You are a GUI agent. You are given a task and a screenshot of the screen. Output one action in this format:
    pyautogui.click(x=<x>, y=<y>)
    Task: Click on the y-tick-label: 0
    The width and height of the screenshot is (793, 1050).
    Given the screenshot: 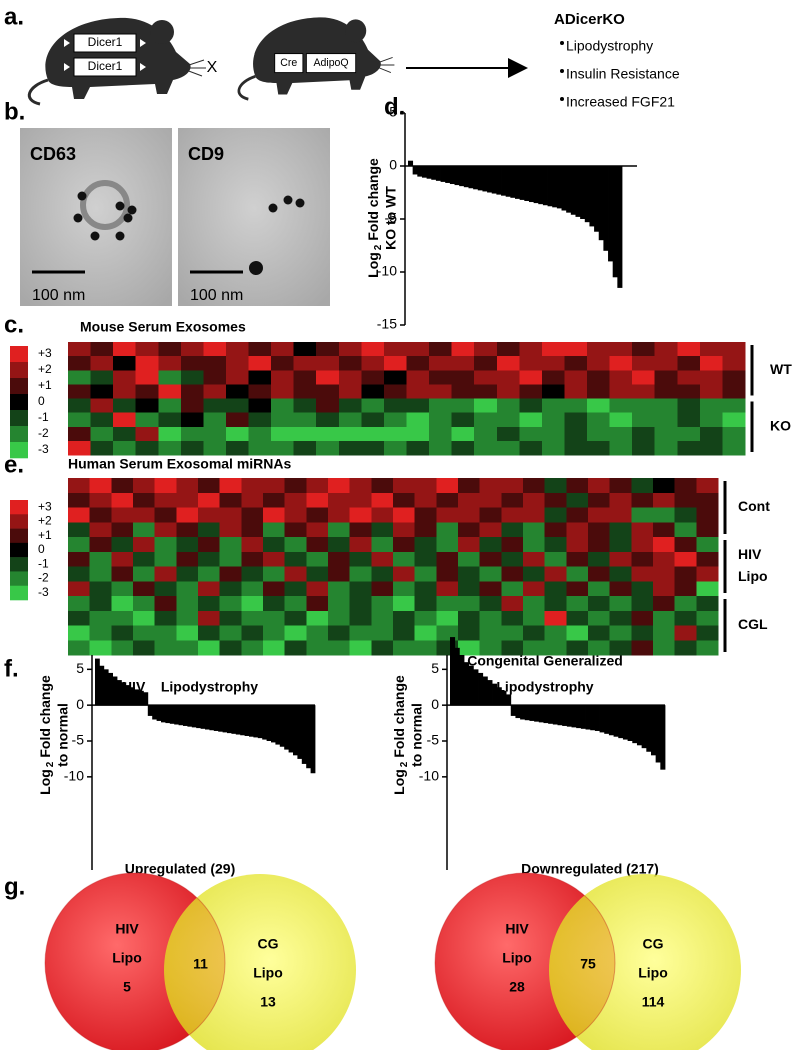 What is the action you would take?
    pyautogui.click(x=393, y=165)
    